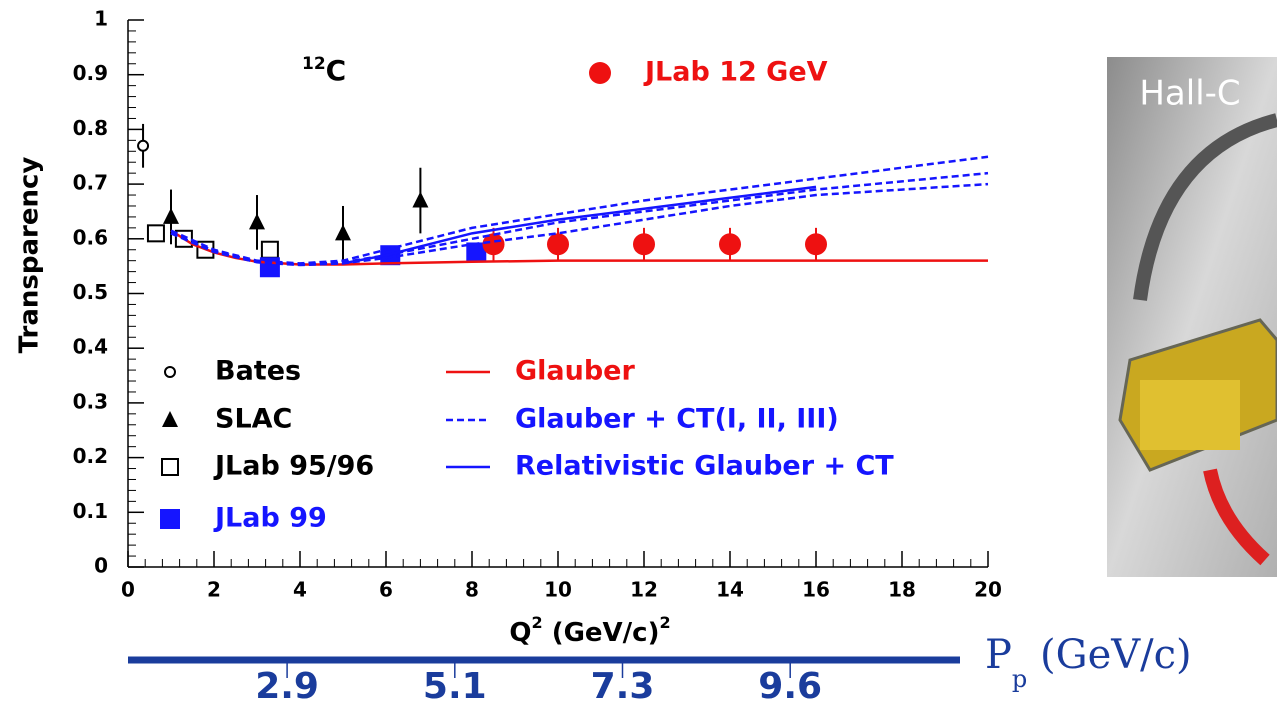 The height and width of the screenshot is (709, 1277). What do you see at coordinates (816, 590) in the screenshot?
I see `x-tick-label: 16` at bounding box center [816, 590].